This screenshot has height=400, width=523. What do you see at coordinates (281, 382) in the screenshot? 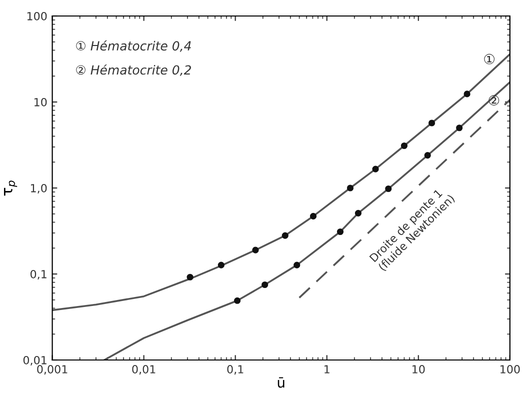
I see `x-axis-title: ū` at bounding box center [281, 382].